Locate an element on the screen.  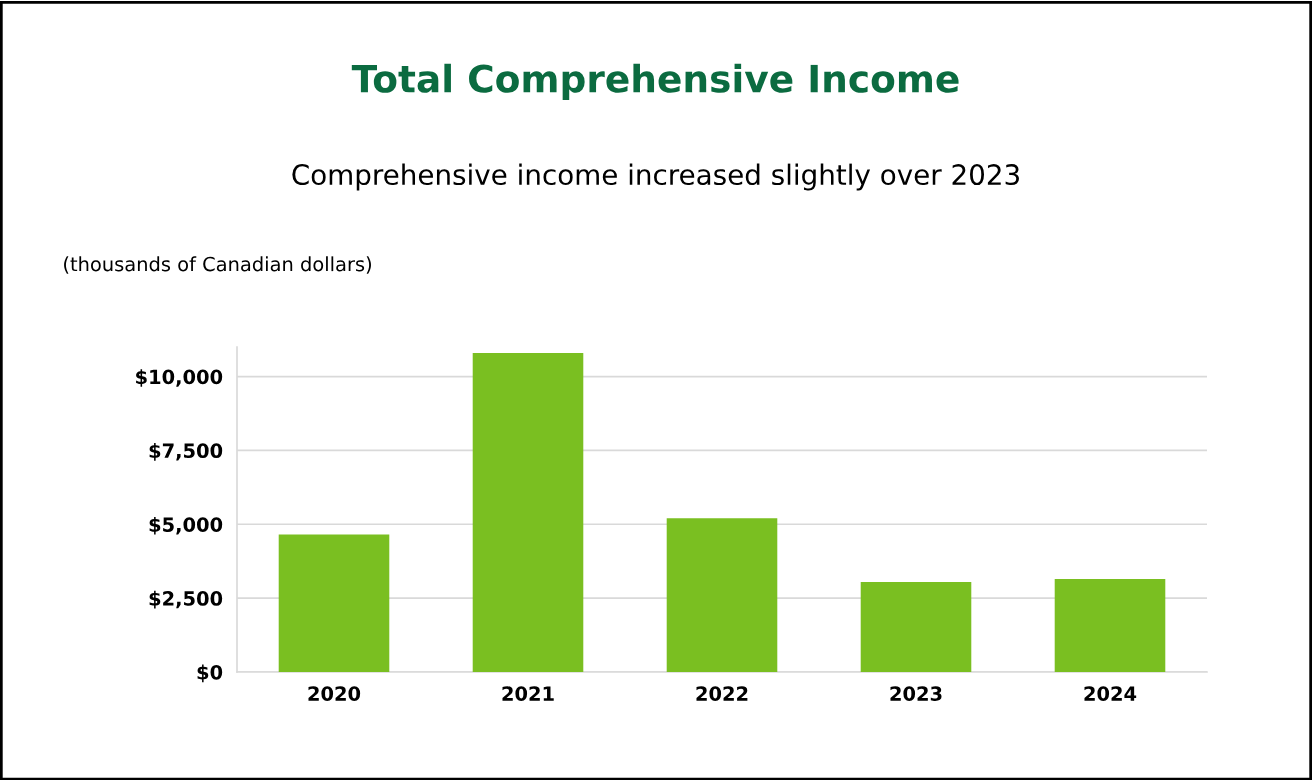
x-tick-label: 2020 is located at coordinates (334, 693).